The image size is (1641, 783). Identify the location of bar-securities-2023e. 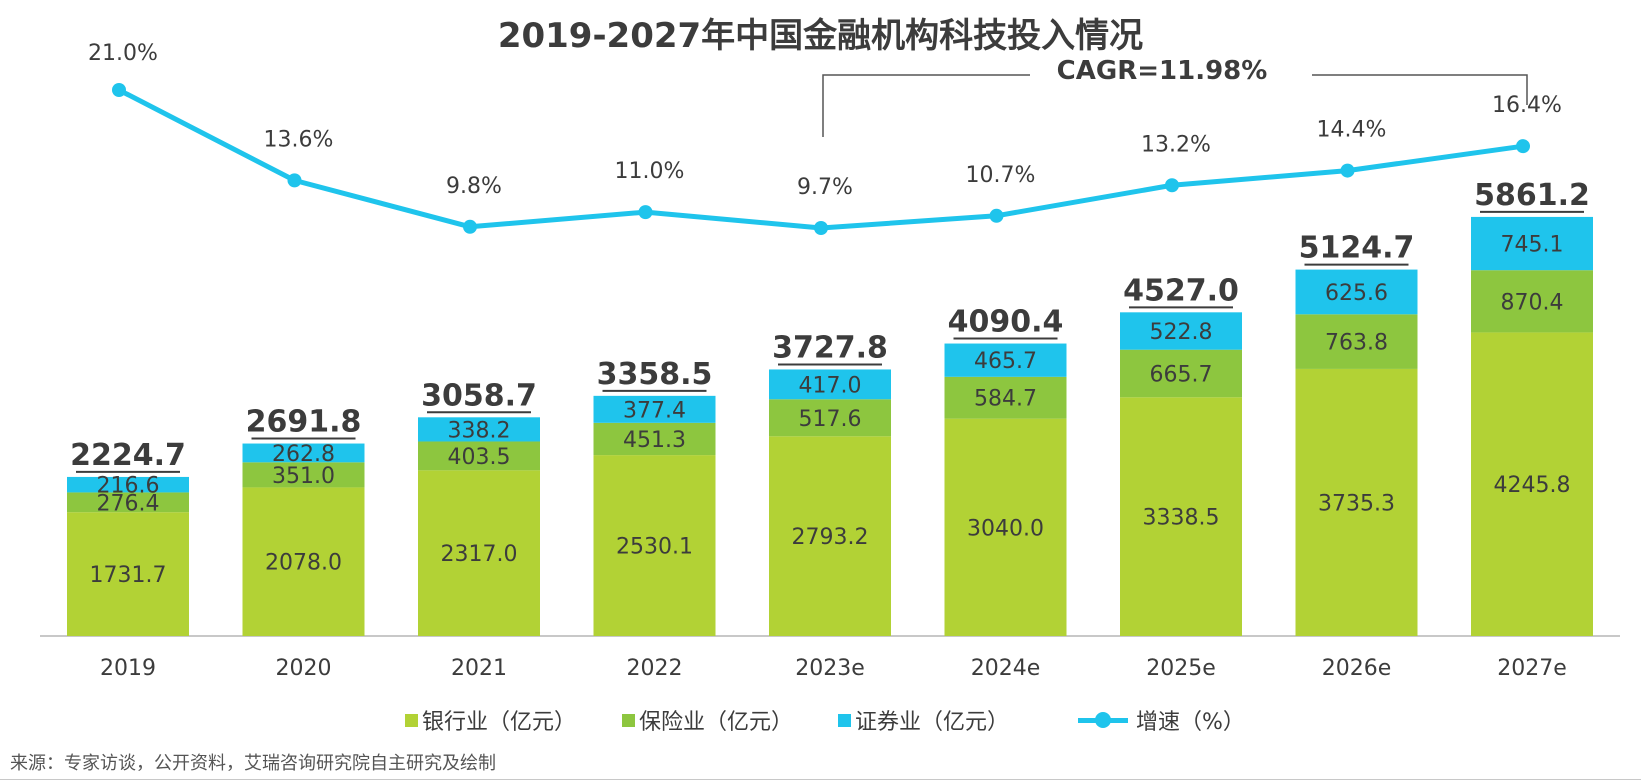
(830, 384).